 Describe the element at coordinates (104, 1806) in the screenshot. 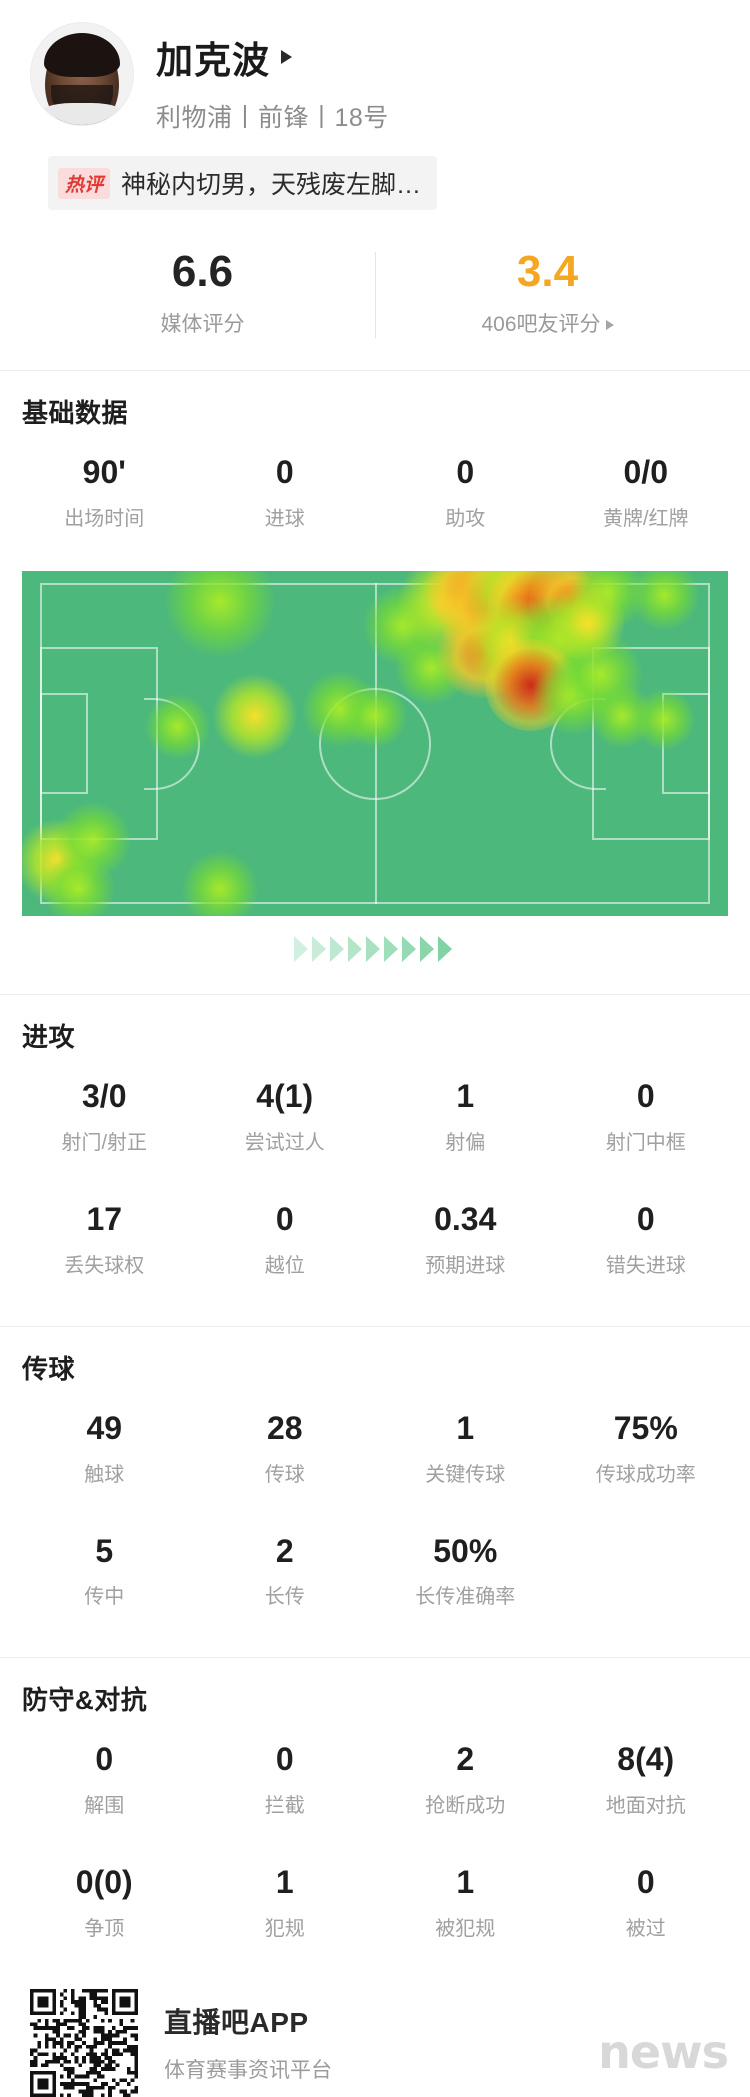

I see `stat-label: 解围` at that location.